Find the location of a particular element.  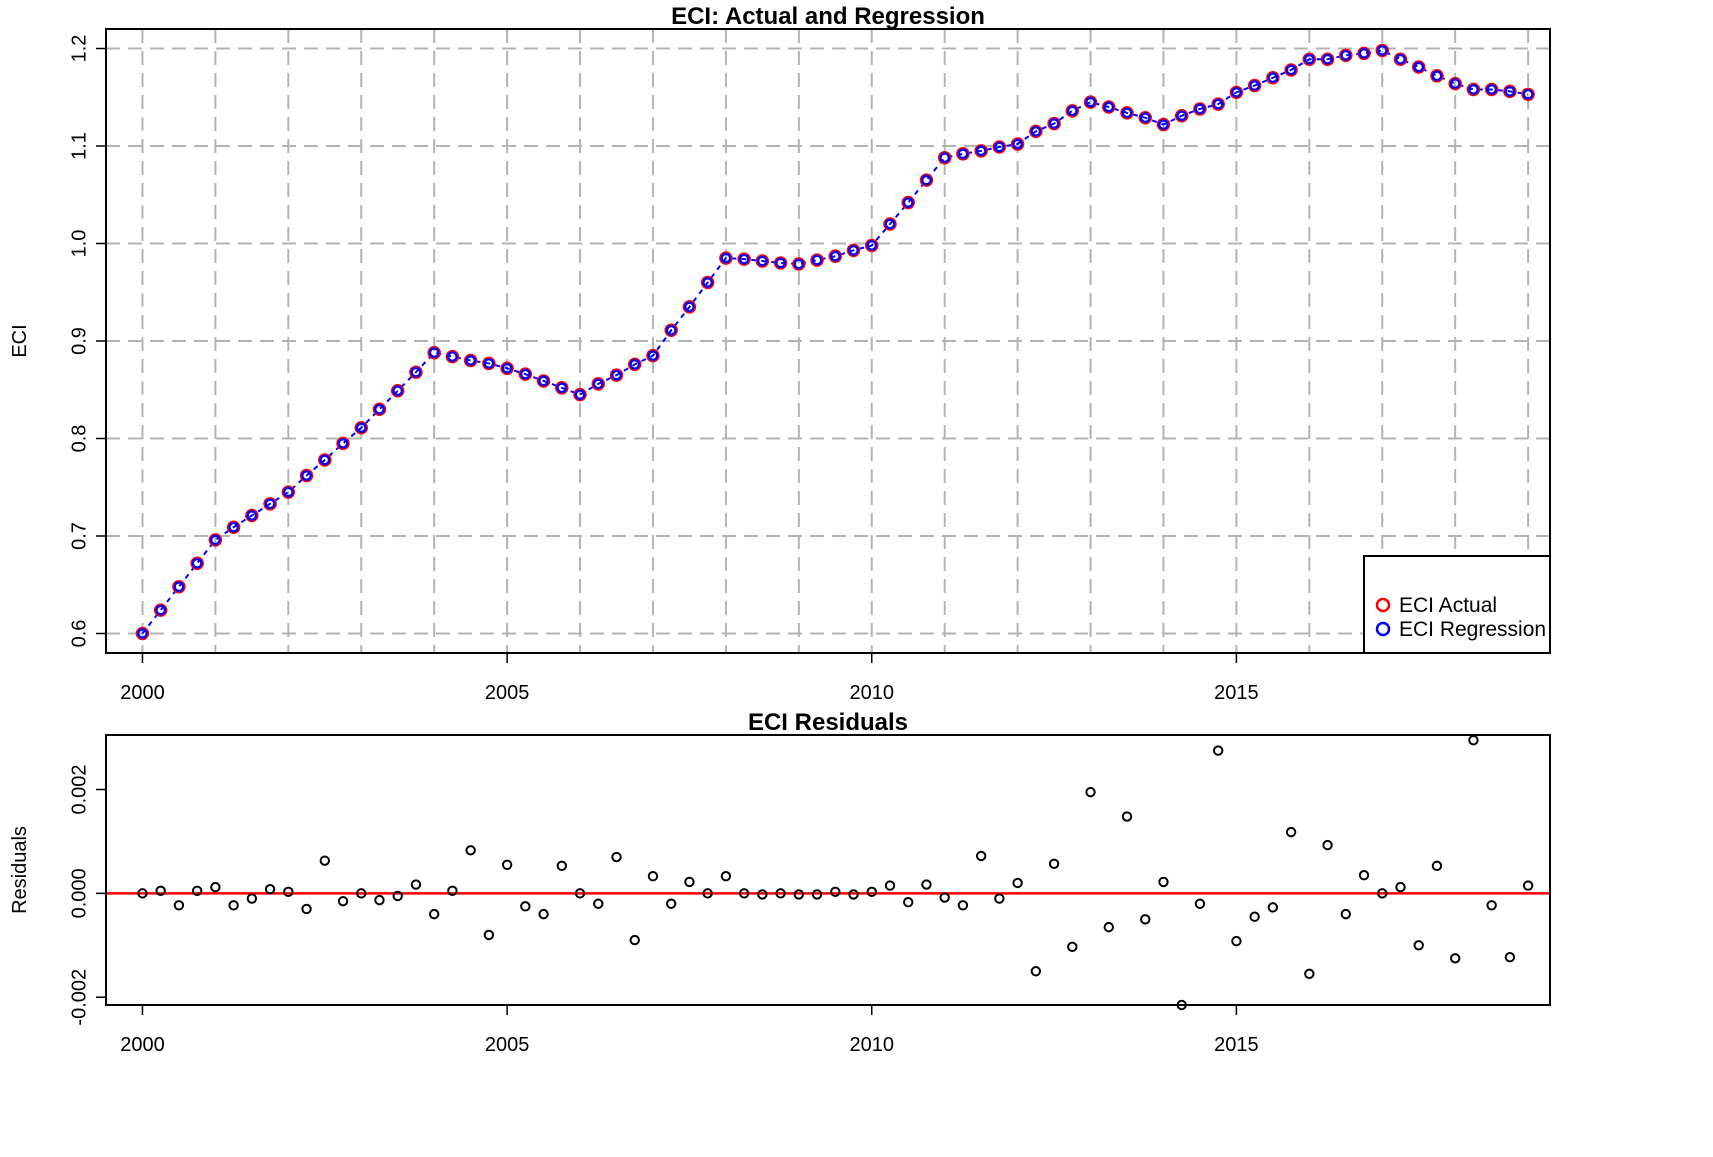

bottom-y-tick-label: 0.002 is located at coordinates (79, 789).